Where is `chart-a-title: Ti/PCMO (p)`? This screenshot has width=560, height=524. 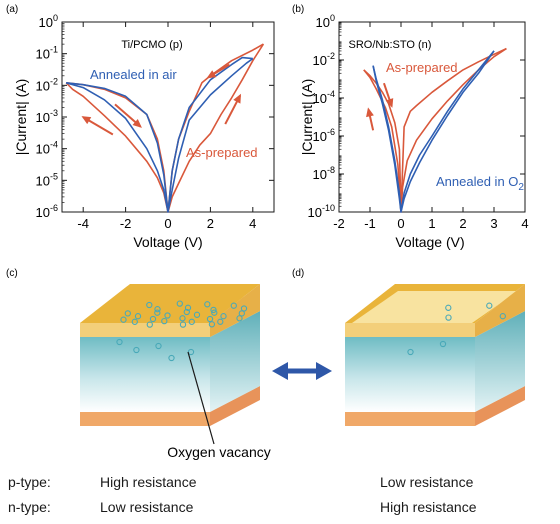 chart-a-title: Ti/PCMO (p) is located at coordinates (151, 45).